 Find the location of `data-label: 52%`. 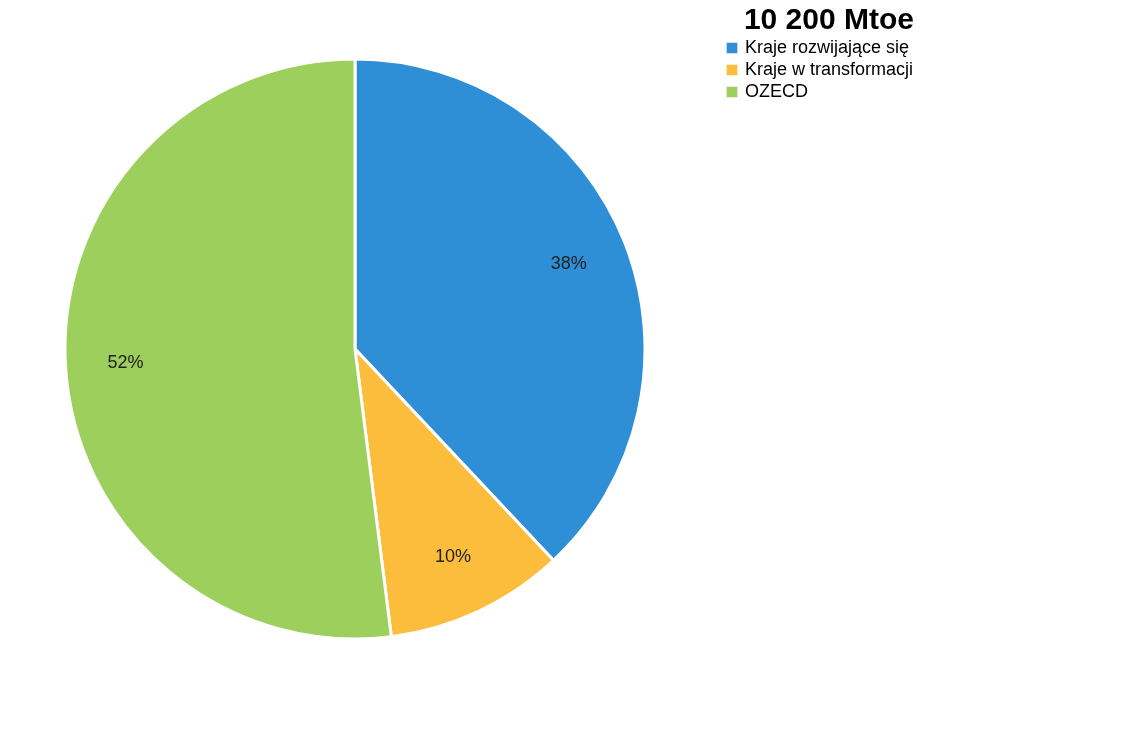

data-label: 52% is located at coordinates (125, 362).